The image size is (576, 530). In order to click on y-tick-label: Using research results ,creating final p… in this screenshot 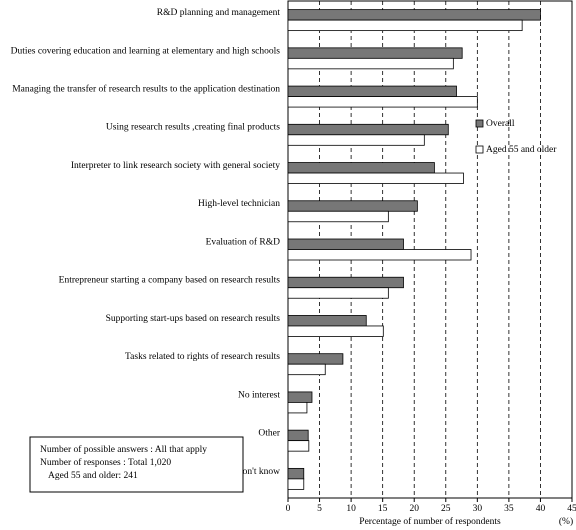, I will do `click(193, 127)`.